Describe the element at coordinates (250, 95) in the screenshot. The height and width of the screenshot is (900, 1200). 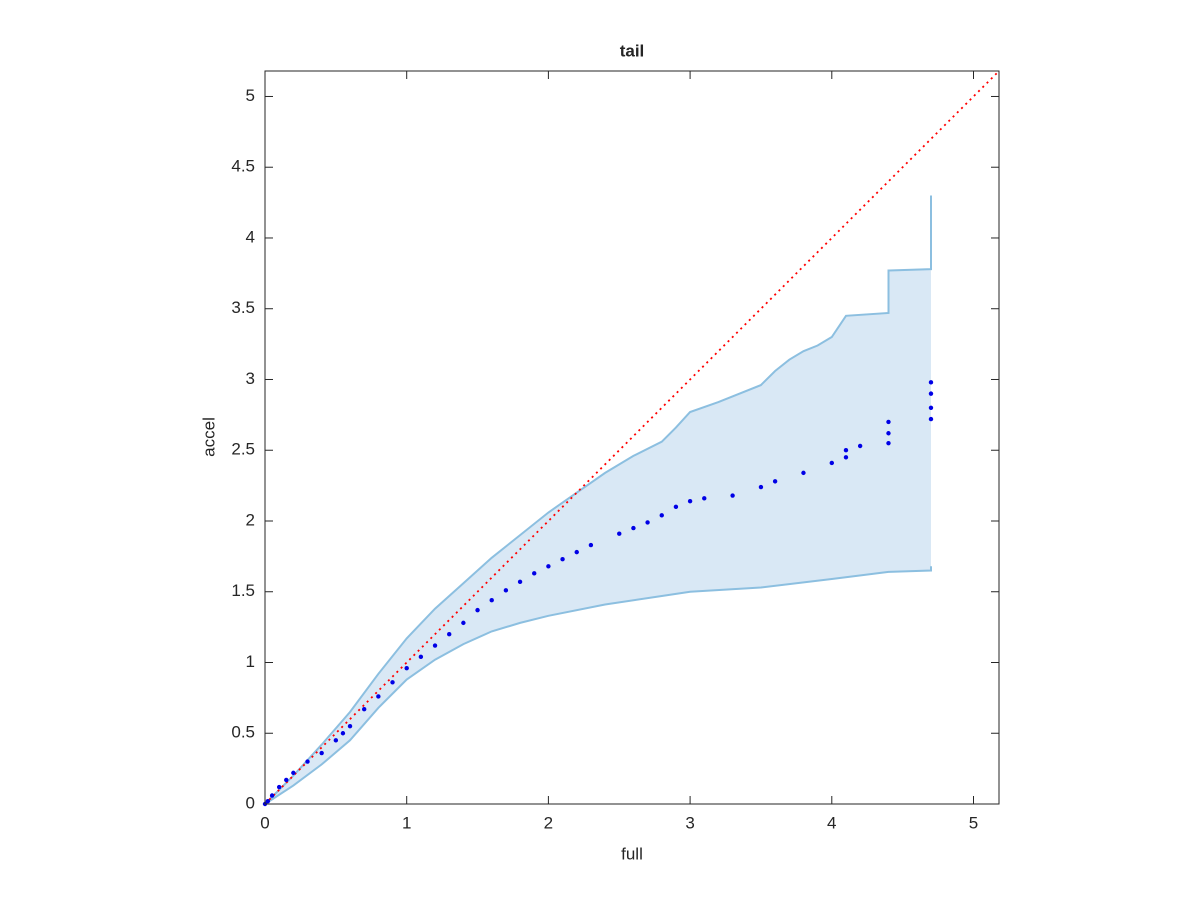
I see `y-tick-label: 5` at that location.